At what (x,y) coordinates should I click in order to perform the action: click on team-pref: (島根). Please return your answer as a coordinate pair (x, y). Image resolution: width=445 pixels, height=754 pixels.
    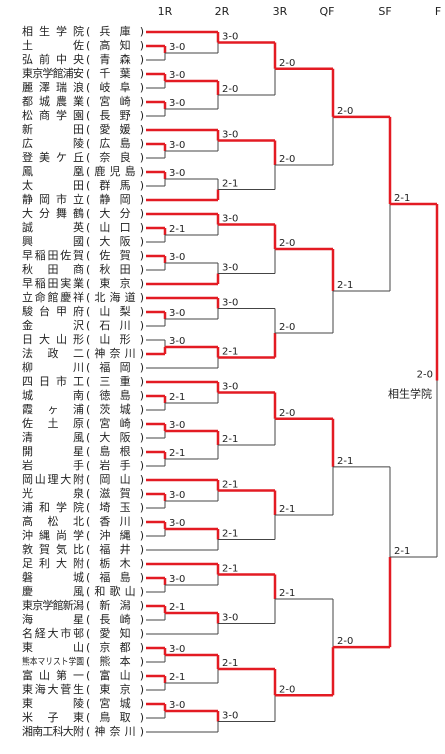
    Looking at the image, I should click on (115, 451).